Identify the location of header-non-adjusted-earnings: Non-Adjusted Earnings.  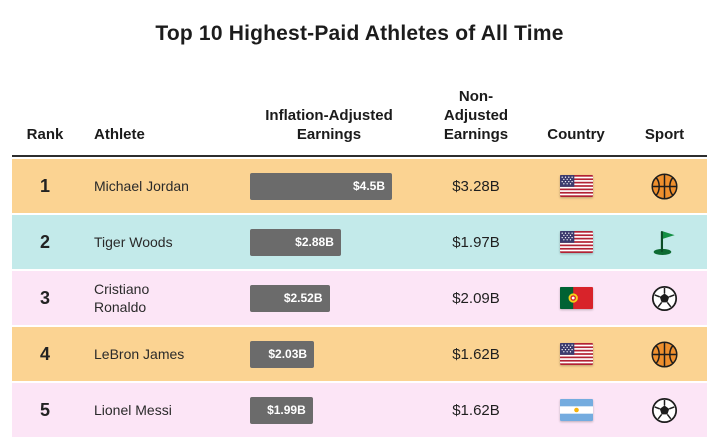
(476, 115).